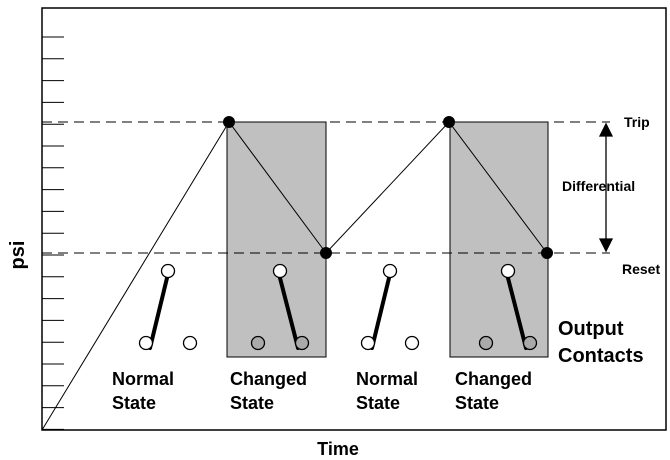  I want to click on y-axis-label: psi, so click(18, 255).